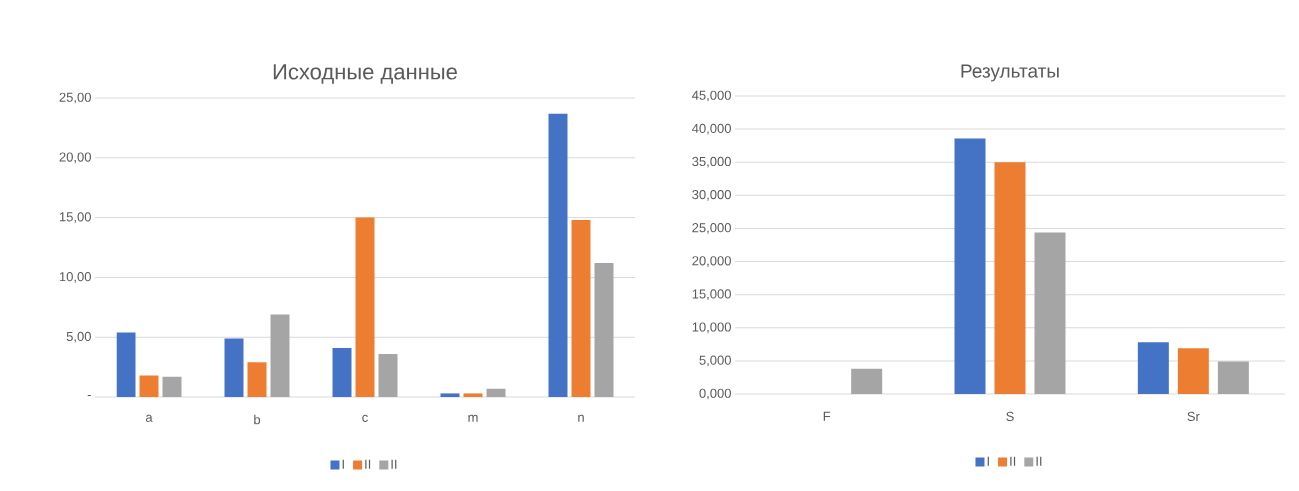 The image size is (1299, 491). What do you see at coordinates (711, 129) in the screenshot?
I see `y-tick-label: 40,000` at bounding box center [711, 129].